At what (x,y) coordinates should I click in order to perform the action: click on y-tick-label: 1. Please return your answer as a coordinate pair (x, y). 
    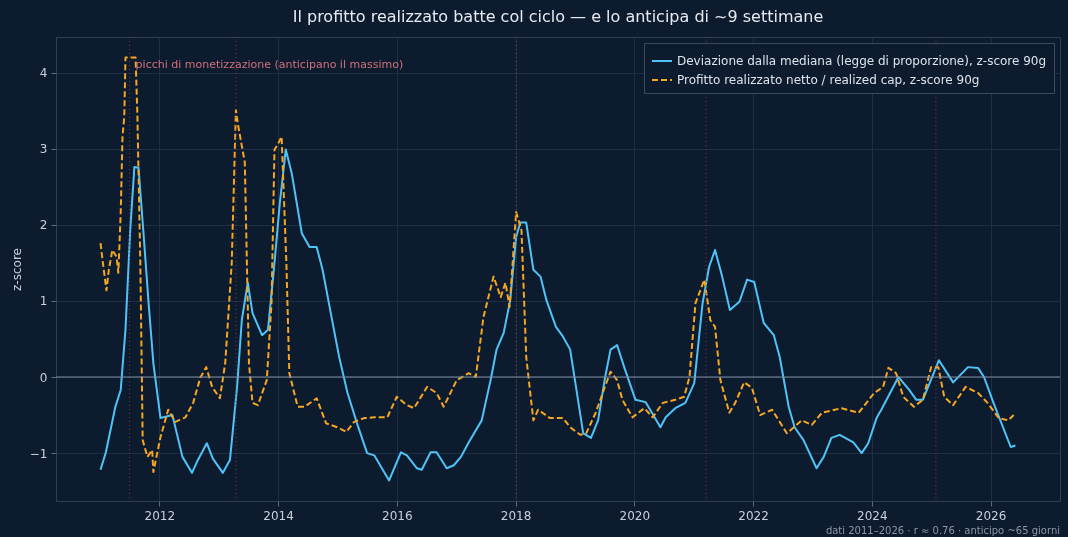
    Looking at the image, I should click on (43, 301).